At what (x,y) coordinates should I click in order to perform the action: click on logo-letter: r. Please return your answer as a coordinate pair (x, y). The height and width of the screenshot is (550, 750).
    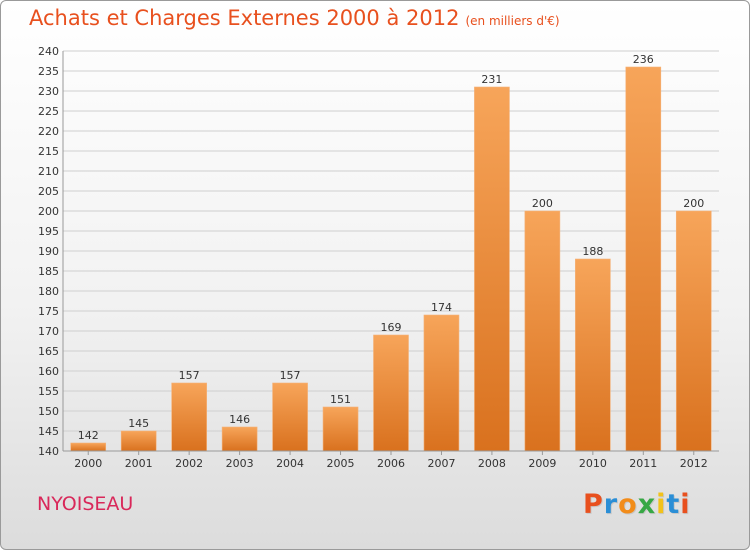
    Looking at the image, I should click on (611, 504).